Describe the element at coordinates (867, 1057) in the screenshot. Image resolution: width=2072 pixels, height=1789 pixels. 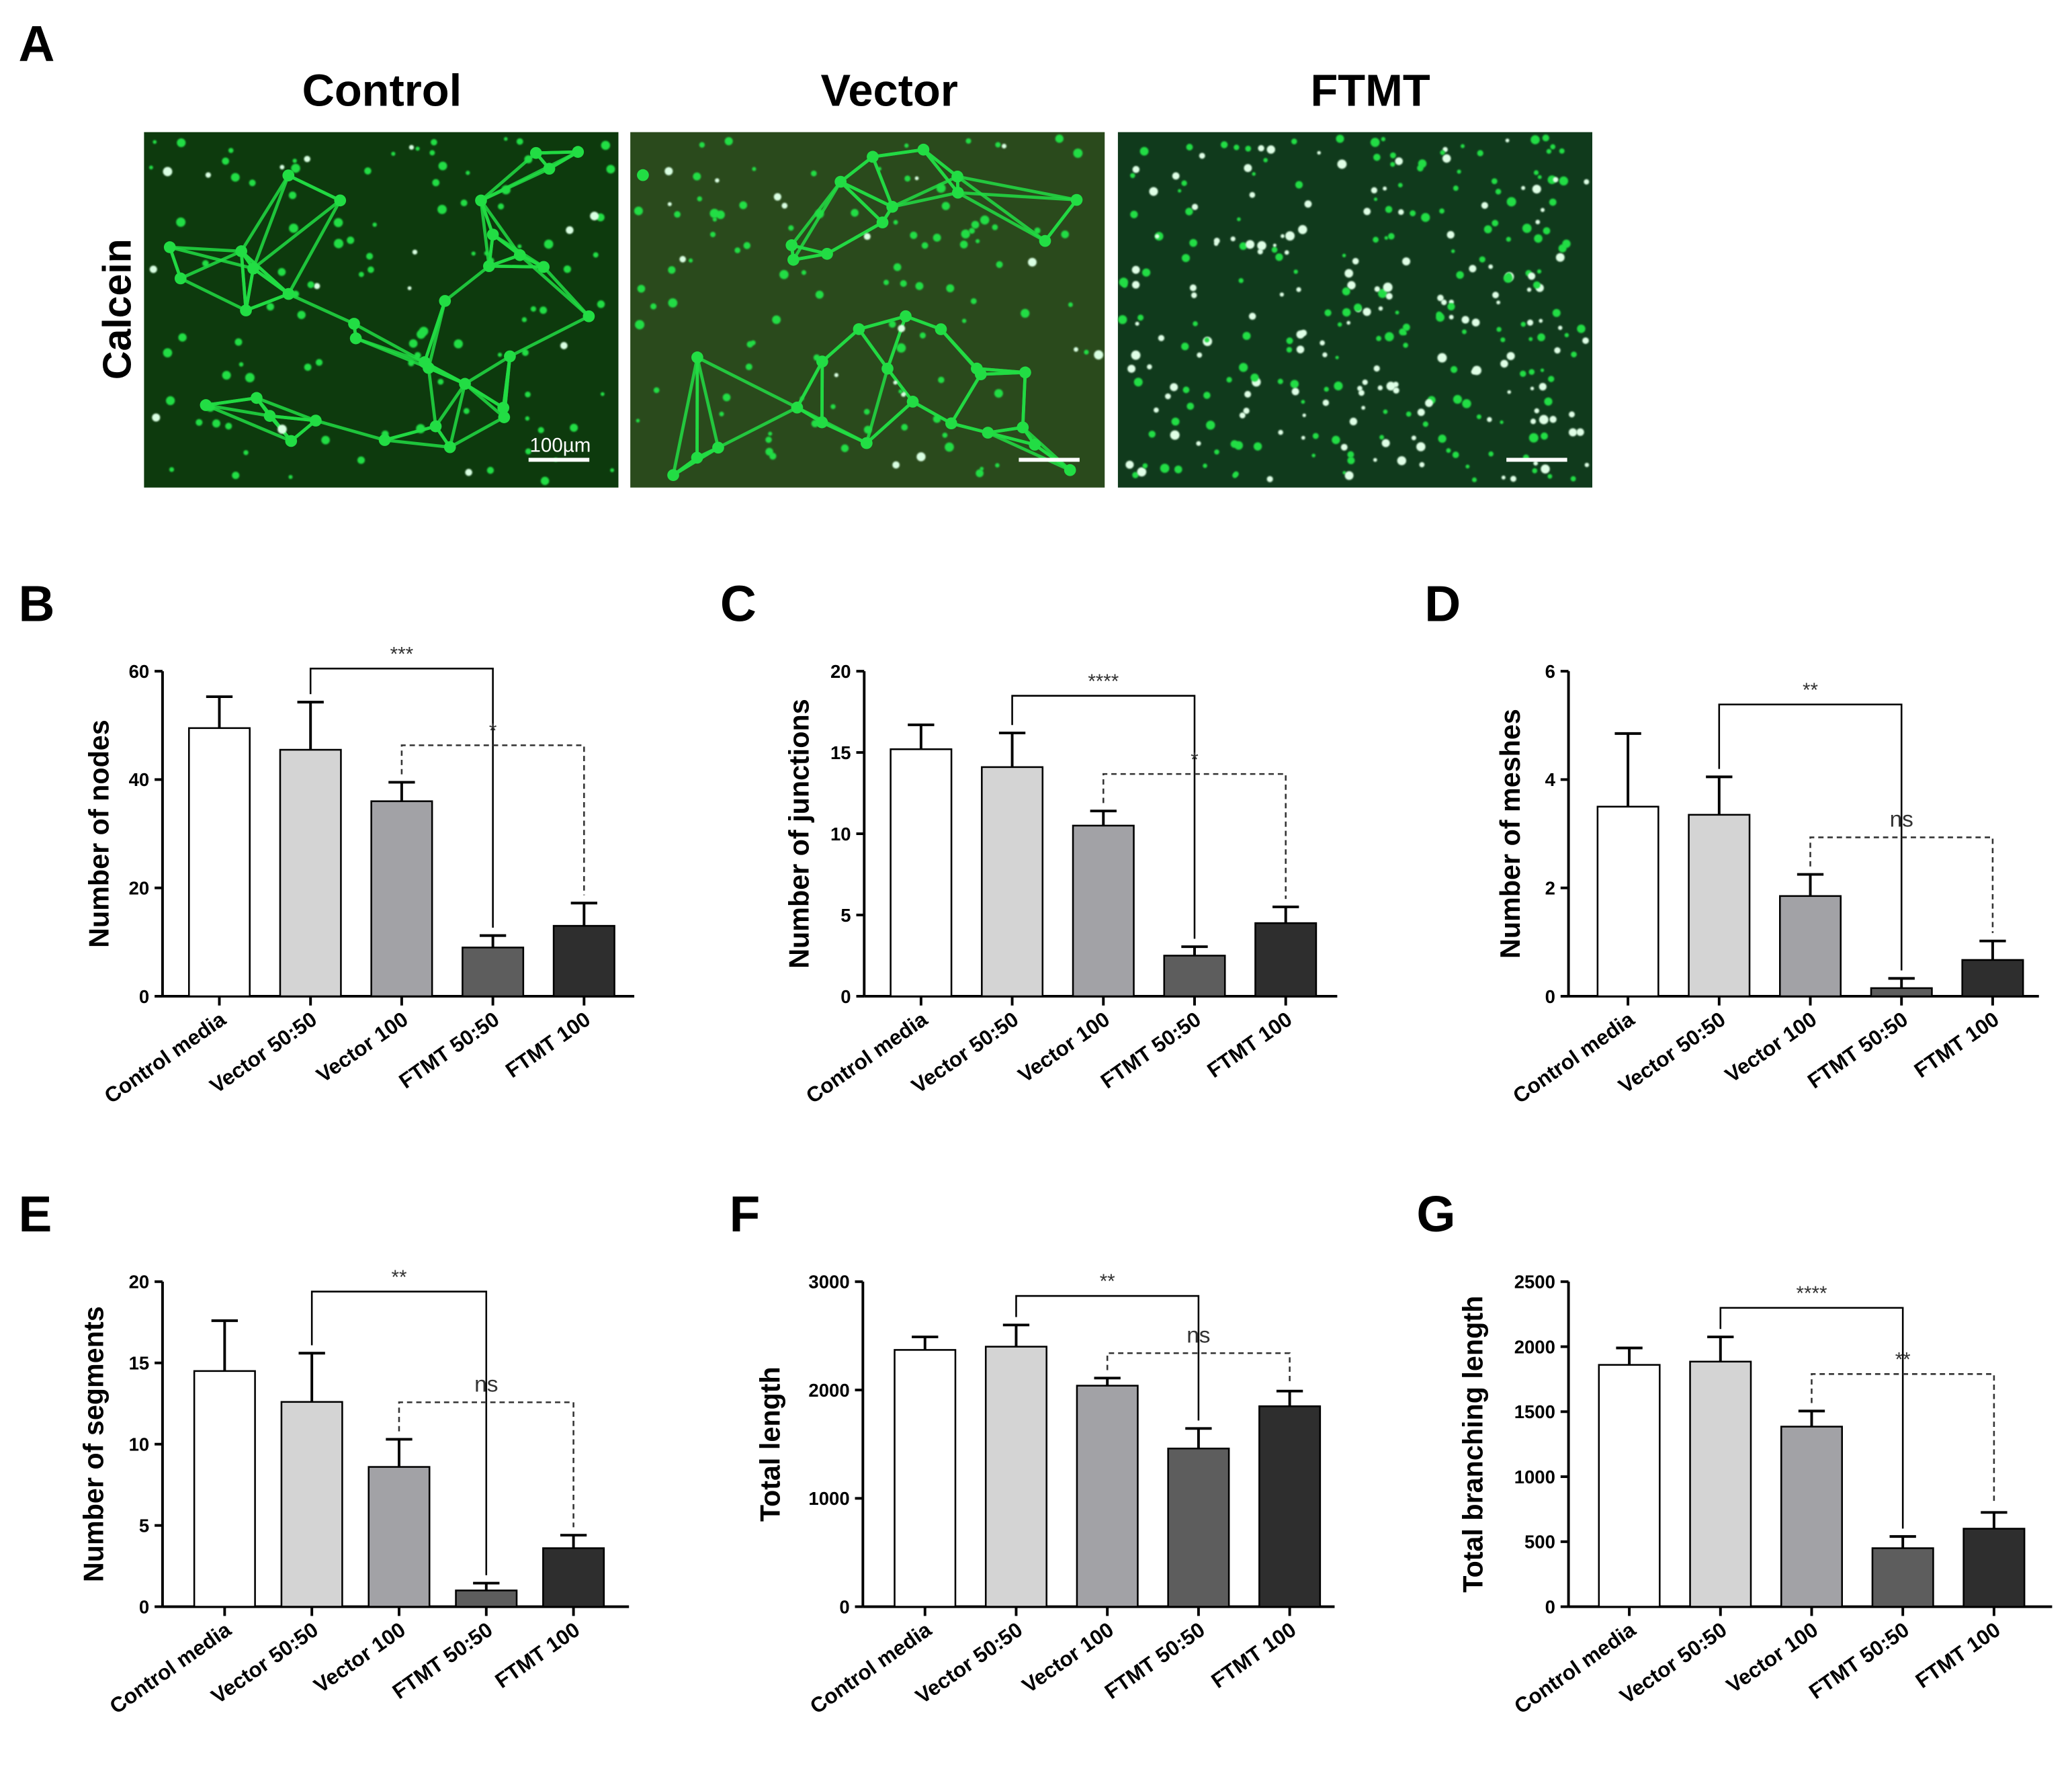
I see `x-tick-label: Control media` at that location.